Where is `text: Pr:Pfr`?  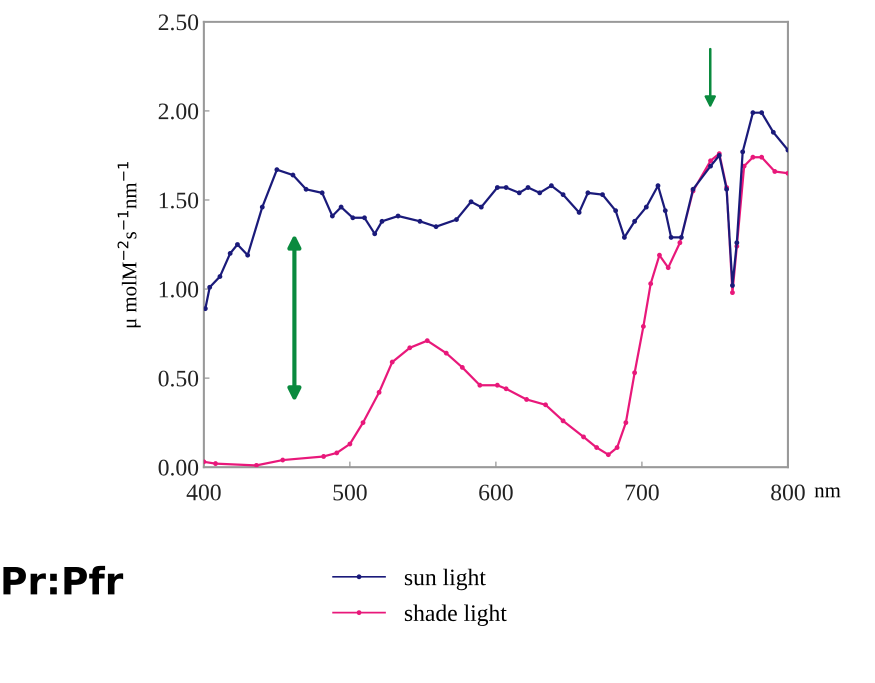
text: Pr:Pfr is located at coordinates (63, 580).